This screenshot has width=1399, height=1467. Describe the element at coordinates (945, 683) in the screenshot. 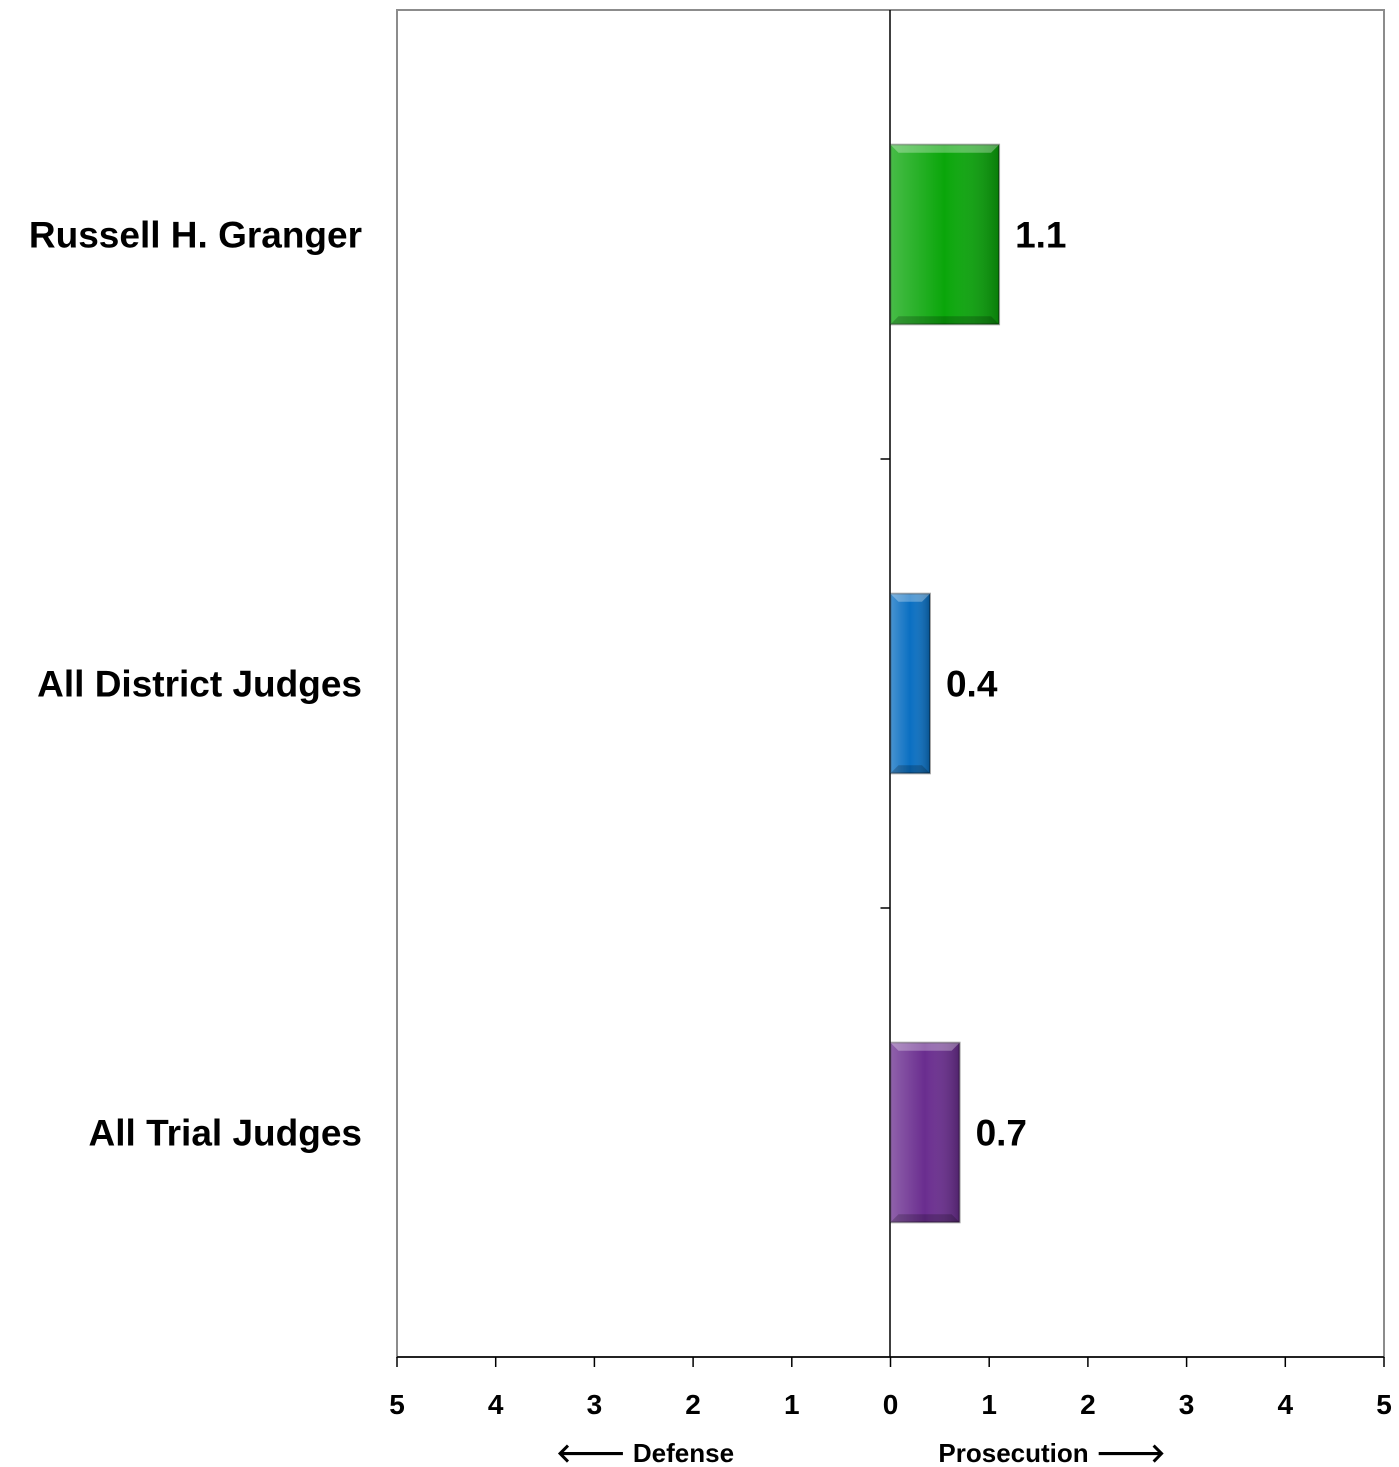

I see `bars` at that location.